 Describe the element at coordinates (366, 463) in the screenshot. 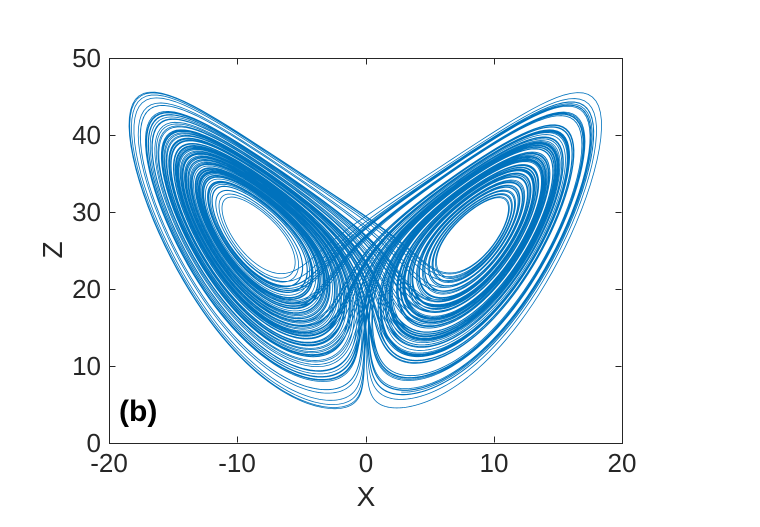

I see `xtick-label-0: 0` at that location.